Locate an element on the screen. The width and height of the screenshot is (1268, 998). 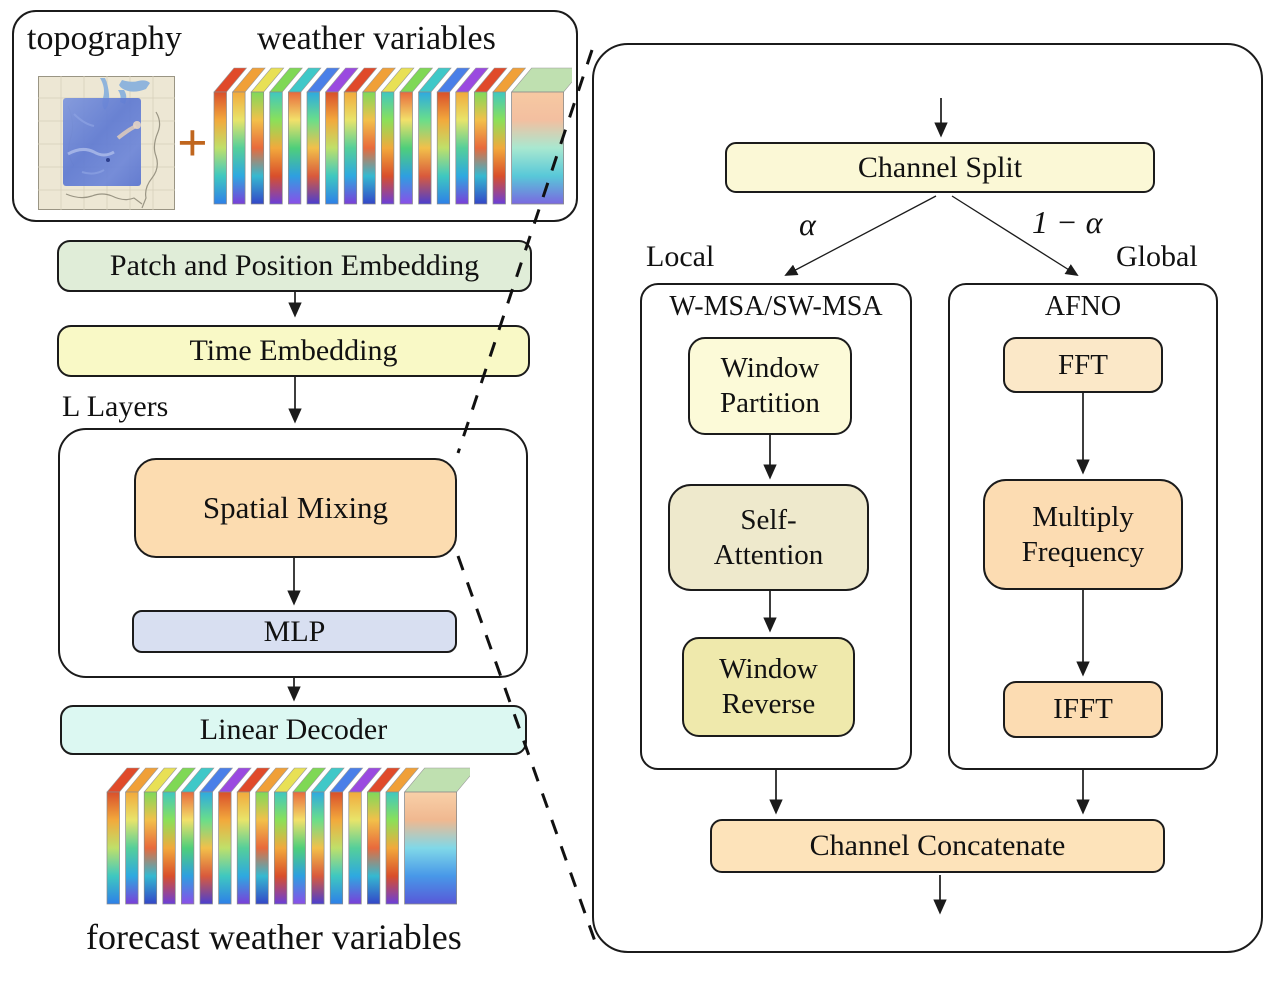
channel-split-box: Channel Split is located at coordinates (940, 167).